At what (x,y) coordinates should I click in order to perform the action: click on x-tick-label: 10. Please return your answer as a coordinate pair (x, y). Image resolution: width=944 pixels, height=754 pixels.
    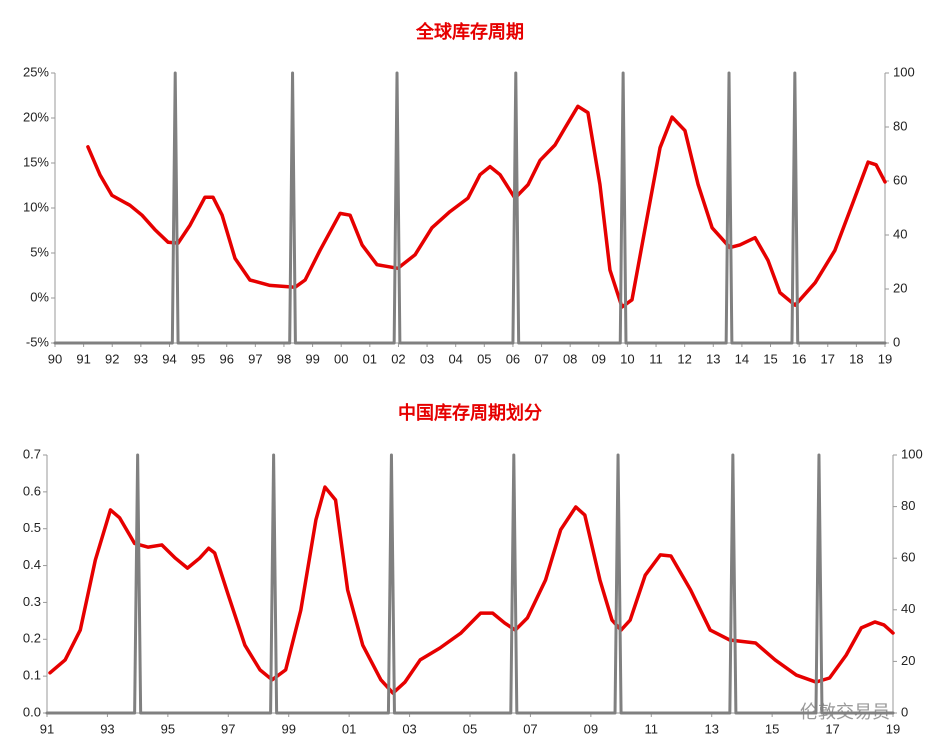
    Looking at the image, I should click on (627, 358).